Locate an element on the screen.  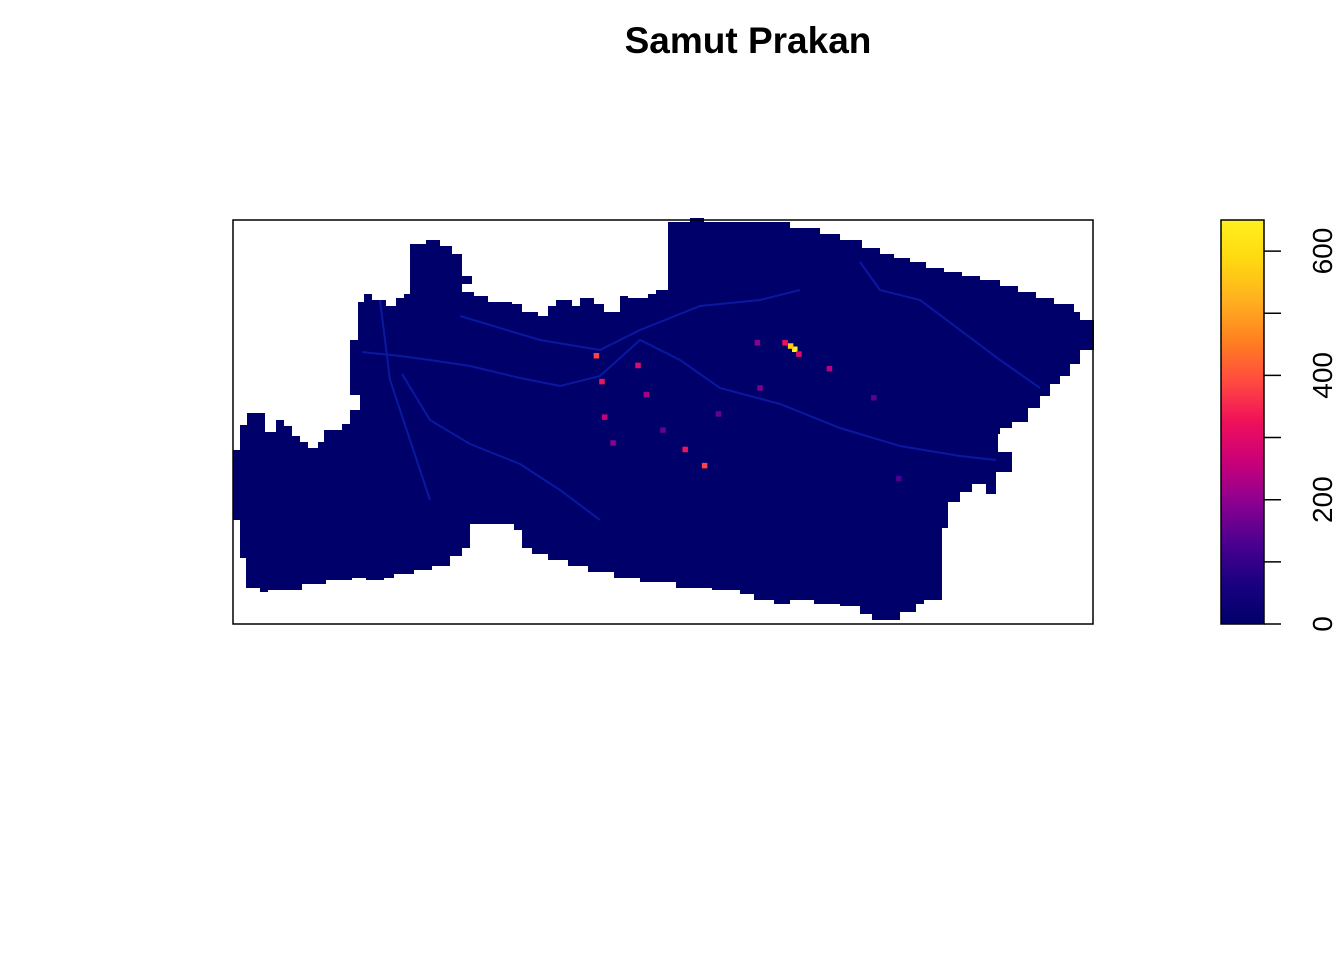
colorbar-tick-label: 0 is located at coordinates (1322, 624).